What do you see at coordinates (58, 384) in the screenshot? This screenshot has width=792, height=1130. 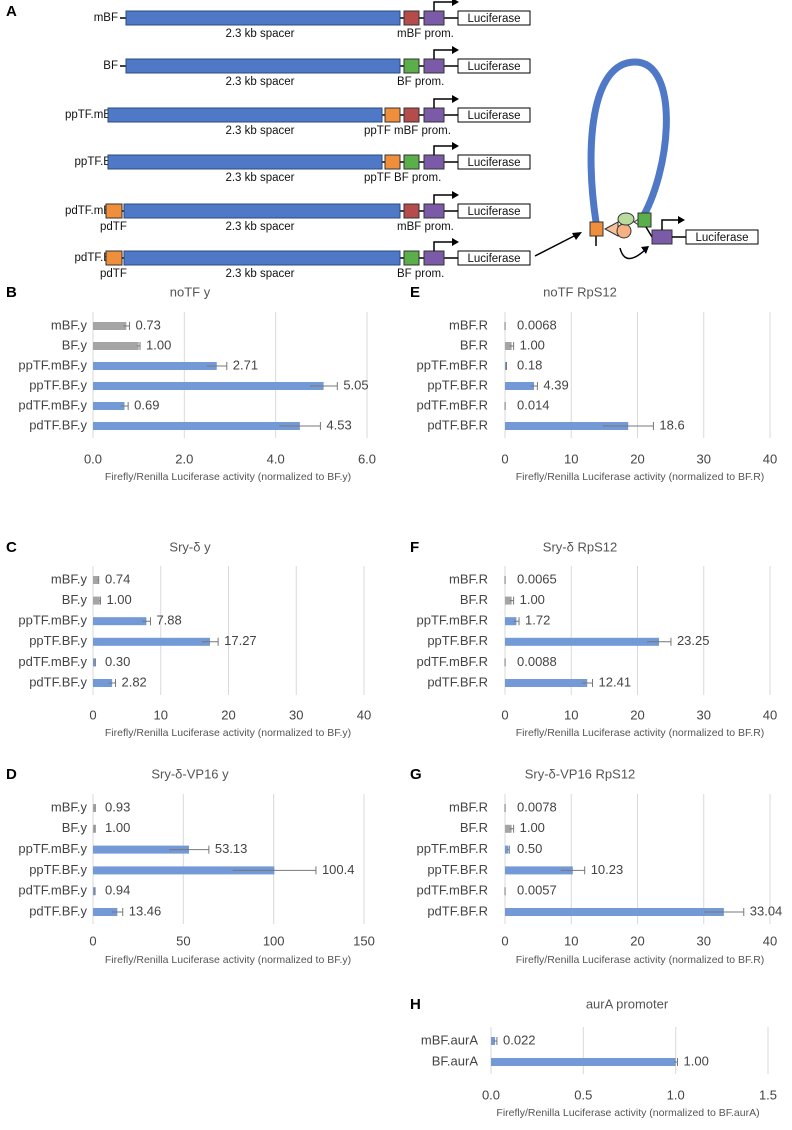 I see `category-label: ppTF.BF.y` at bounding box center [58, 384].